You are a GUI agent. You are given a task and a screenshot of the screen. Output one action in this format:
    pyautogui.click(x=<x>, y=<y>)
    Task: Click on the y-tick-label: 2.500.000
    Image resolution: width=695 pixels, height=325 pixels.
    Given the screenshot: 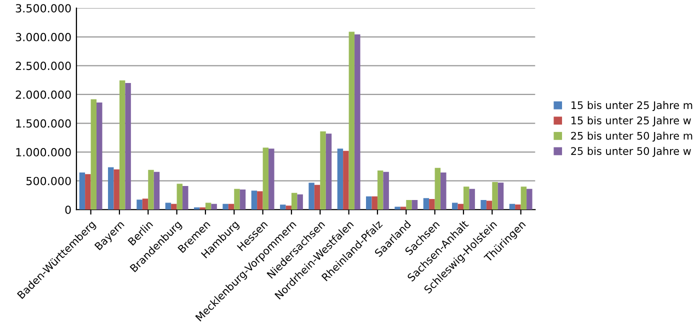 What is the action you would take?
    pyautogui.click(x=43, y=66)
    